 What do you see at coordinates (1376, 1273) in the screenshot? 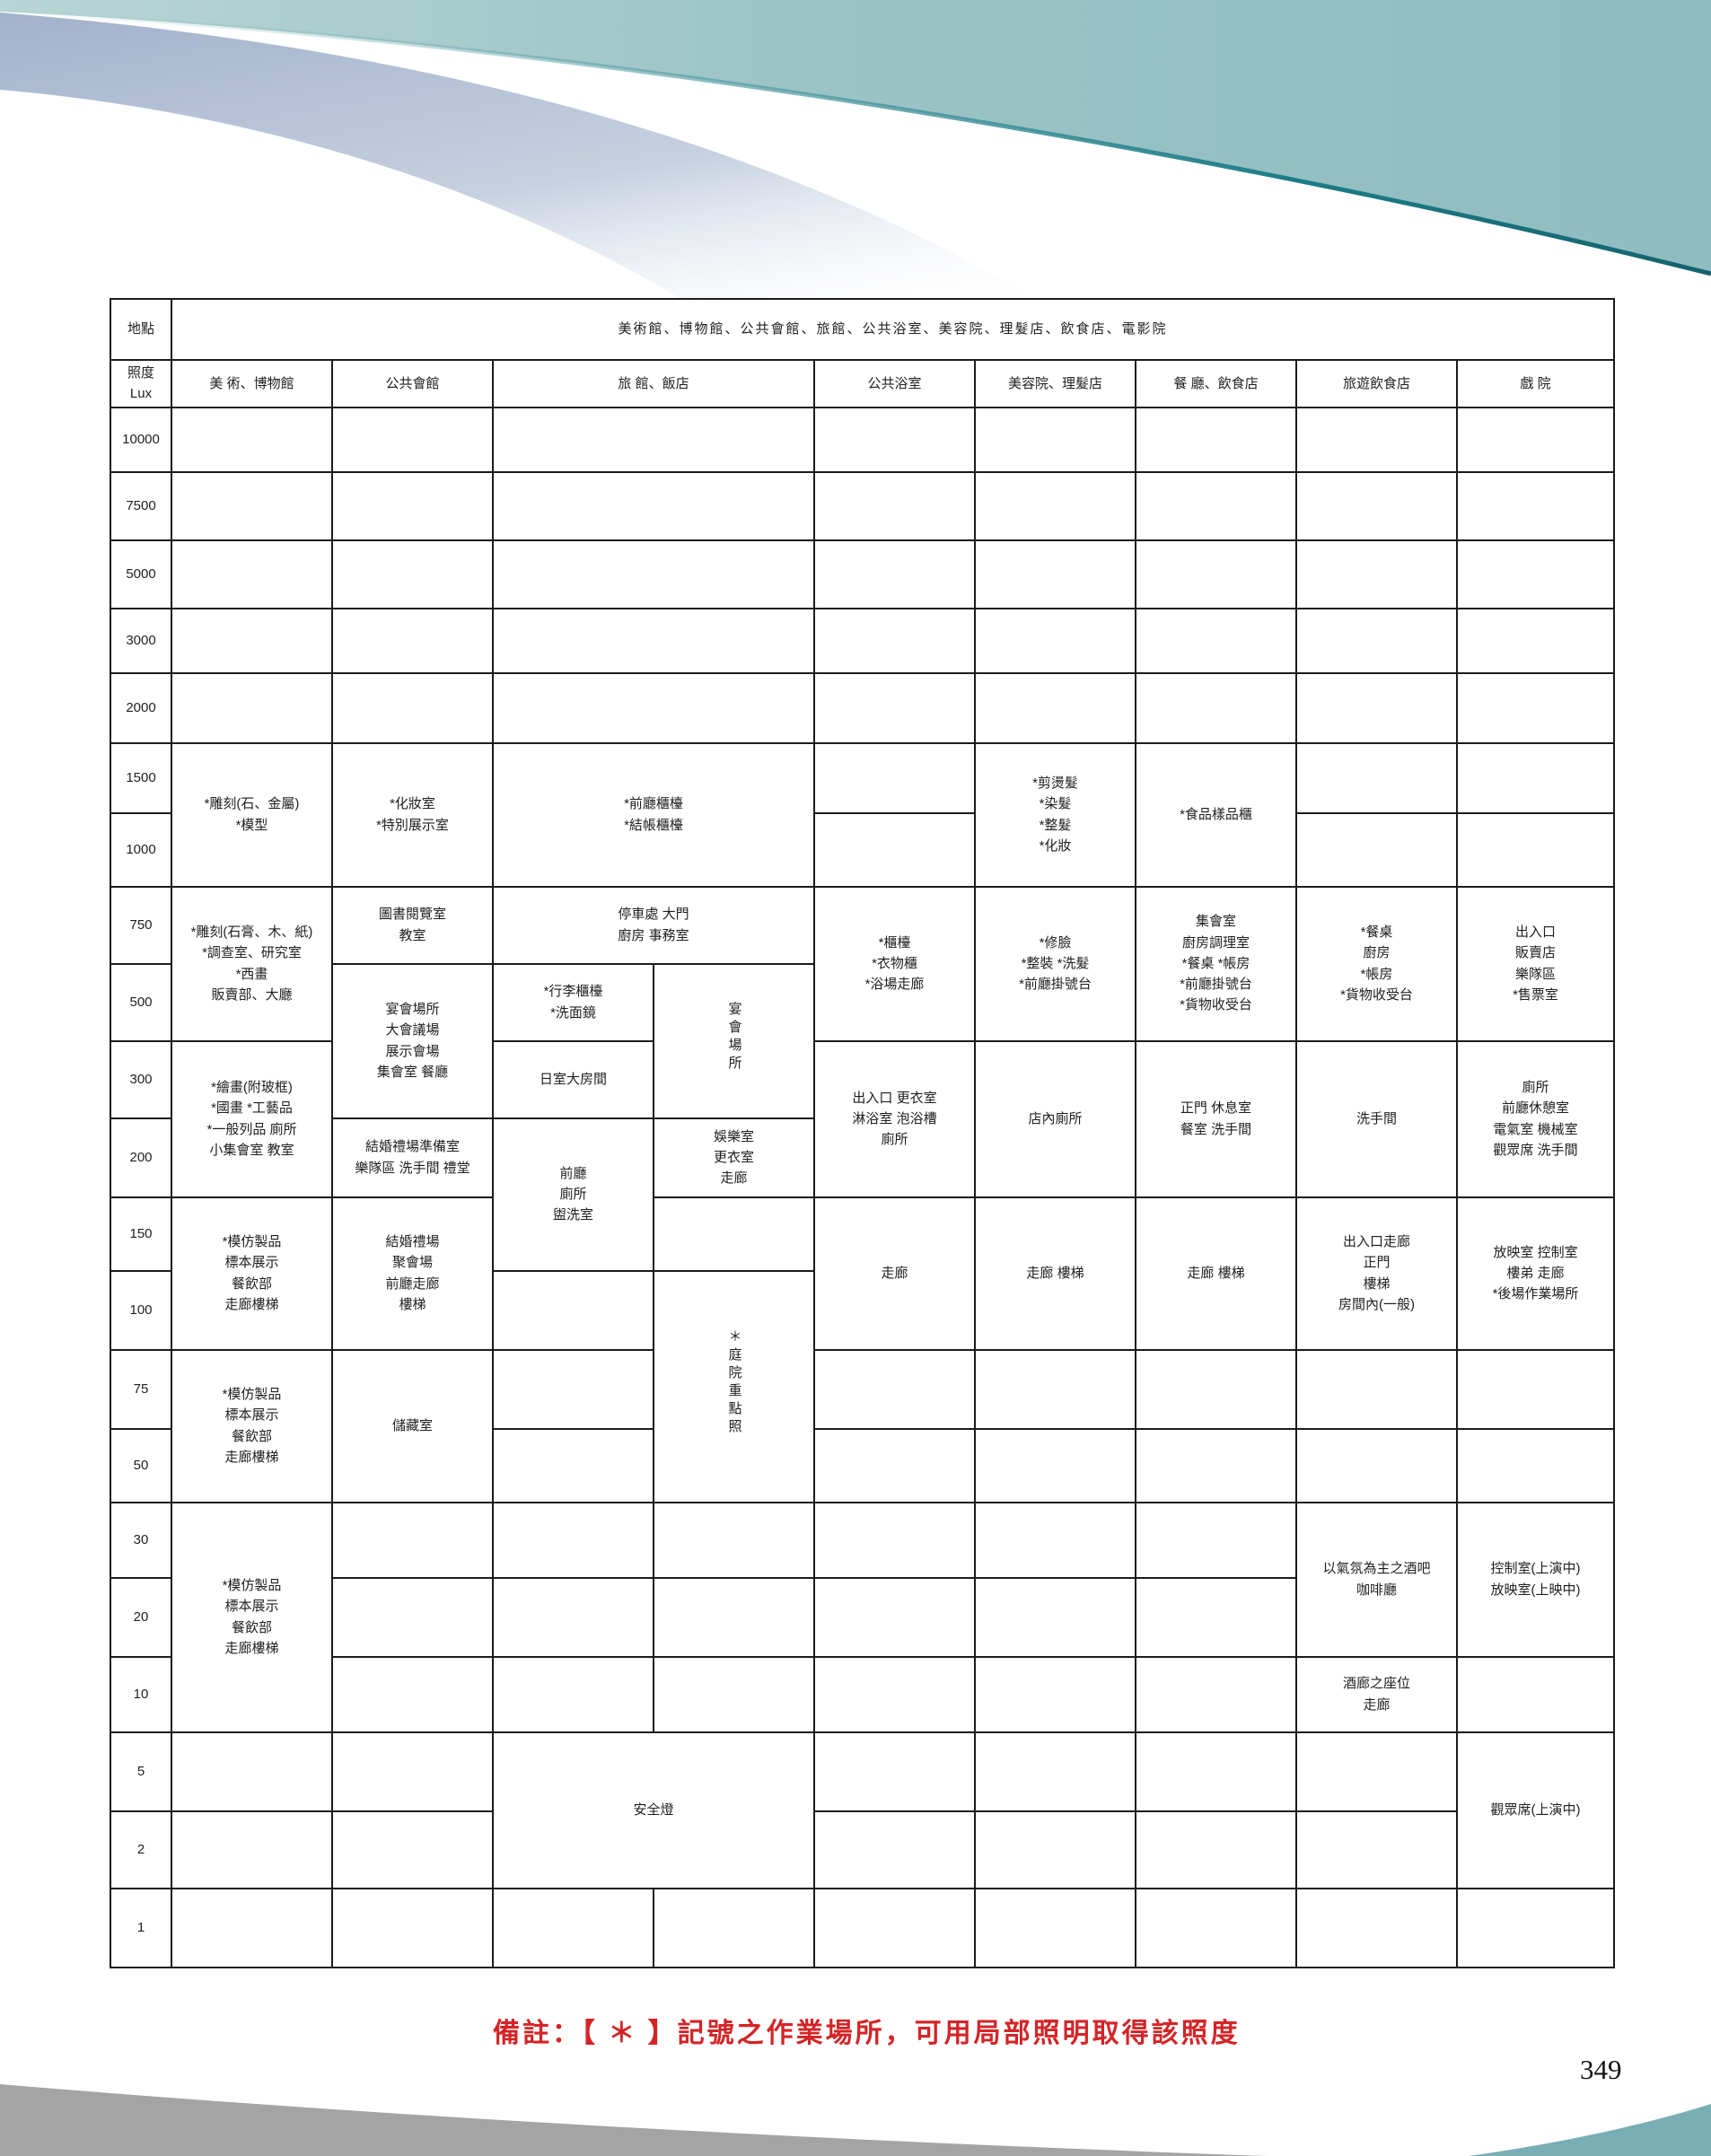
I see `cell-tour-150: 出入口走廊 正門 樓梯 房間內(一般)` at bounding box center [1376, 1273].